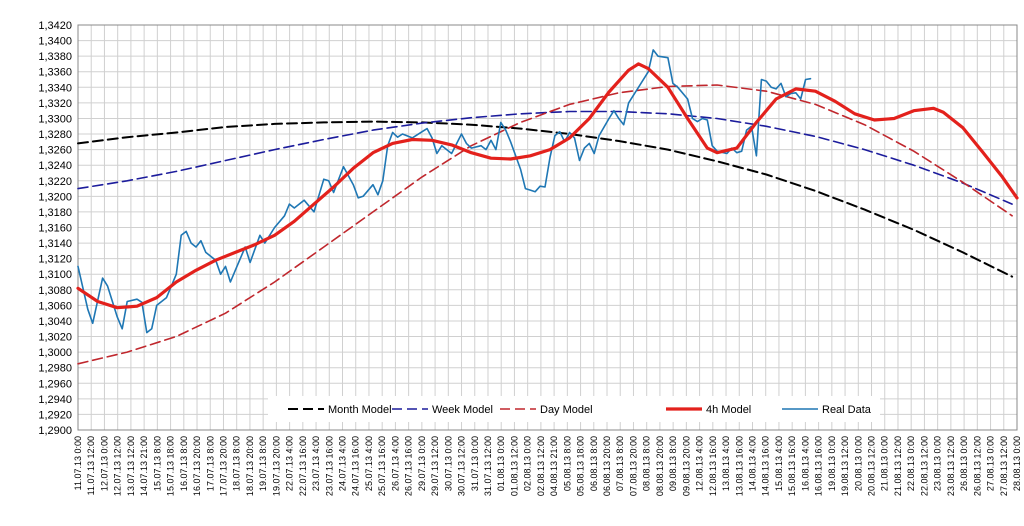 Image resolution: width=1024 pixels, height=526 pixels. I want to click on x-tick-label: 13.07.13 12:00, so click(131, 466).